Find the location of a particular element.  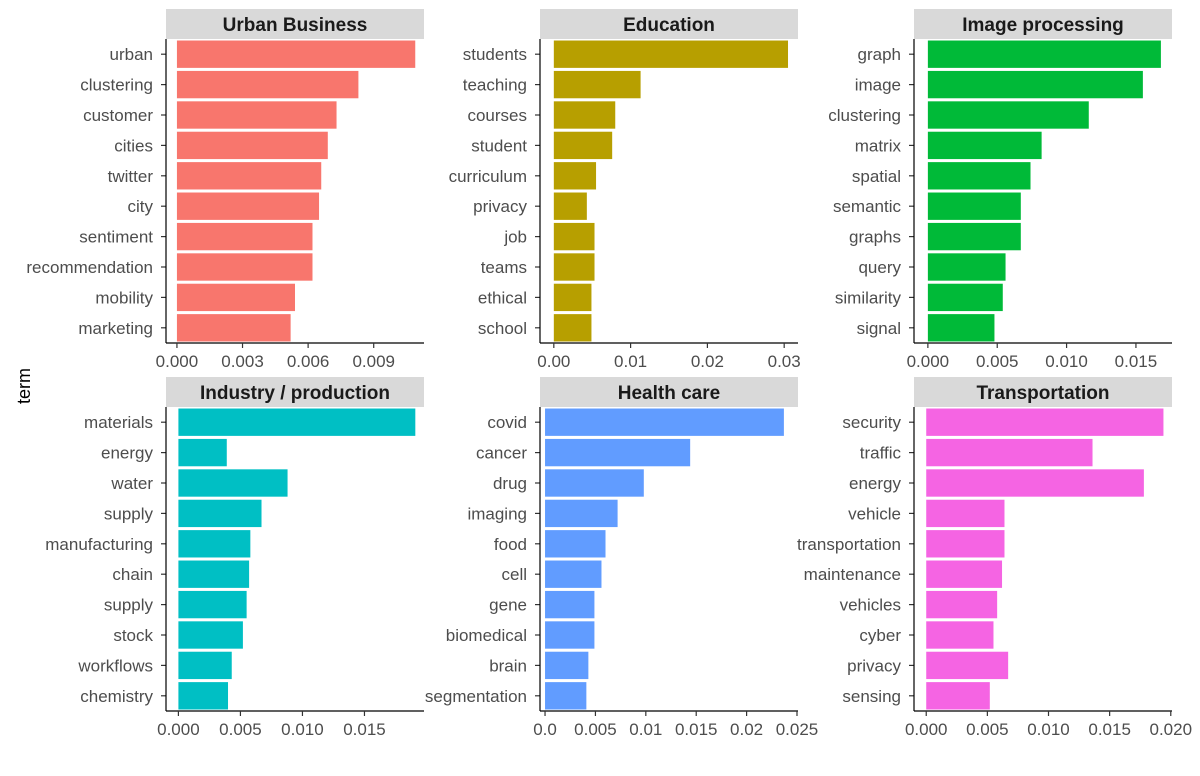

bar-spatial is located at coordinates (979, 176).